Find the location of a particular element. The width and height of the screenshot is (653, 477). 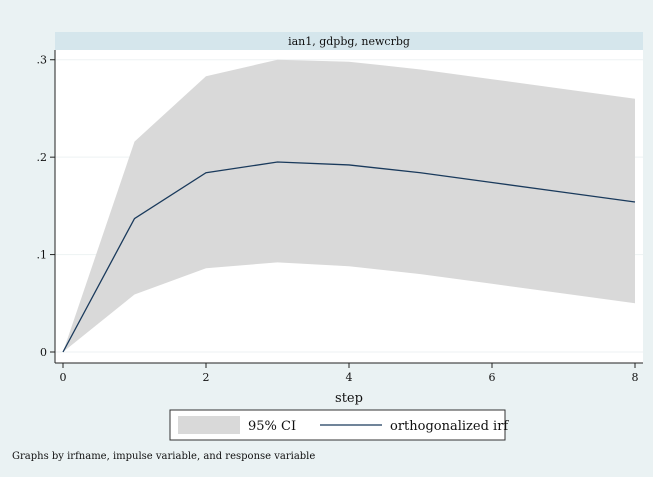

y-ticks: 0 .1 .2 .3 is located at coordinates (46, 206).